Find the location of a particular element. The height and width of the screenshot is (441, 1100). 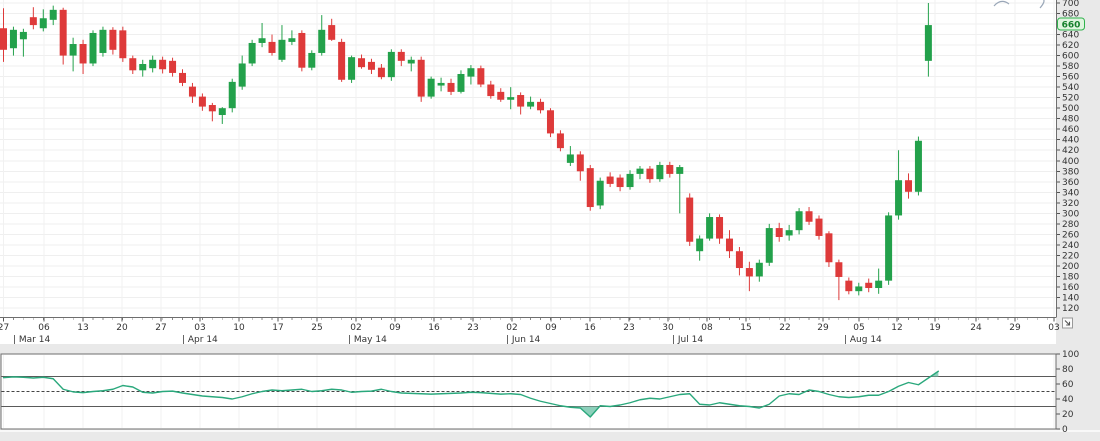

price-tick-label: 360 is located at coordinates (1070, 183).